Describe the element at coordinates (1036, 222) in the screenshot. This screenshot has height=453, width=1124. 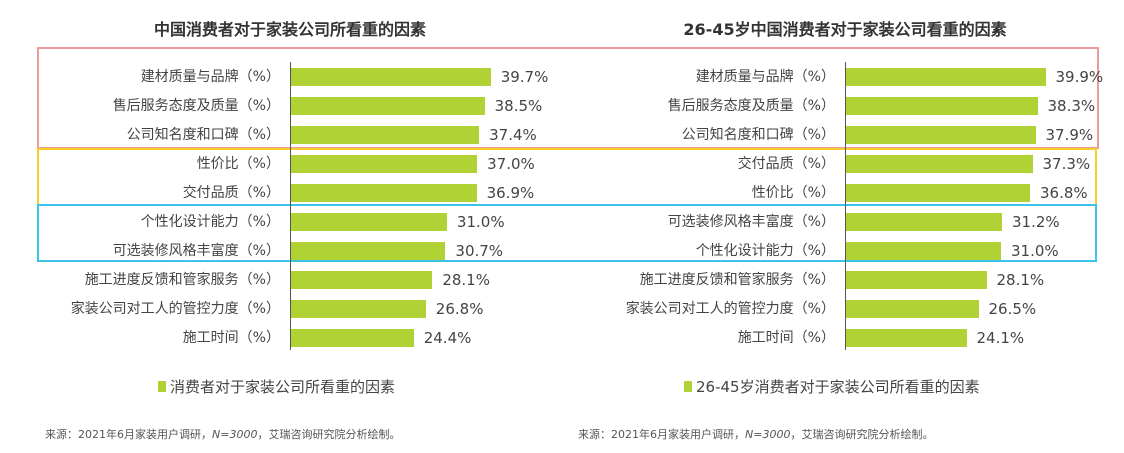
I see `data-label: 31.2%` at that location.